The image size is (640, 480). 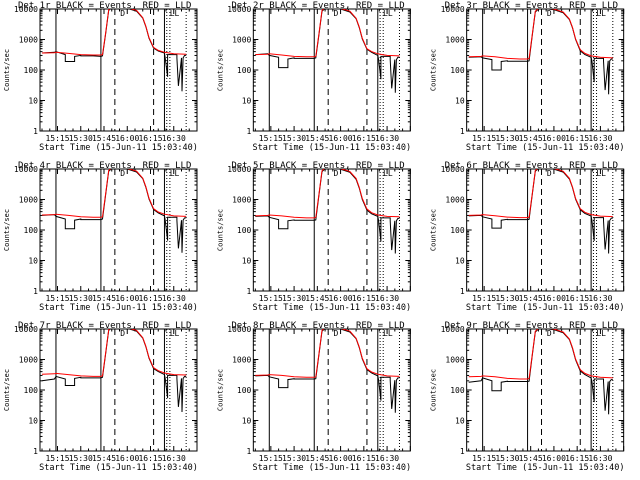 What do you see at coordinates (531, 6) in the screenshot?
I see `panel-title: Det 3r BLACK = Events, RED = LLD` at bounding box center [531, 6].